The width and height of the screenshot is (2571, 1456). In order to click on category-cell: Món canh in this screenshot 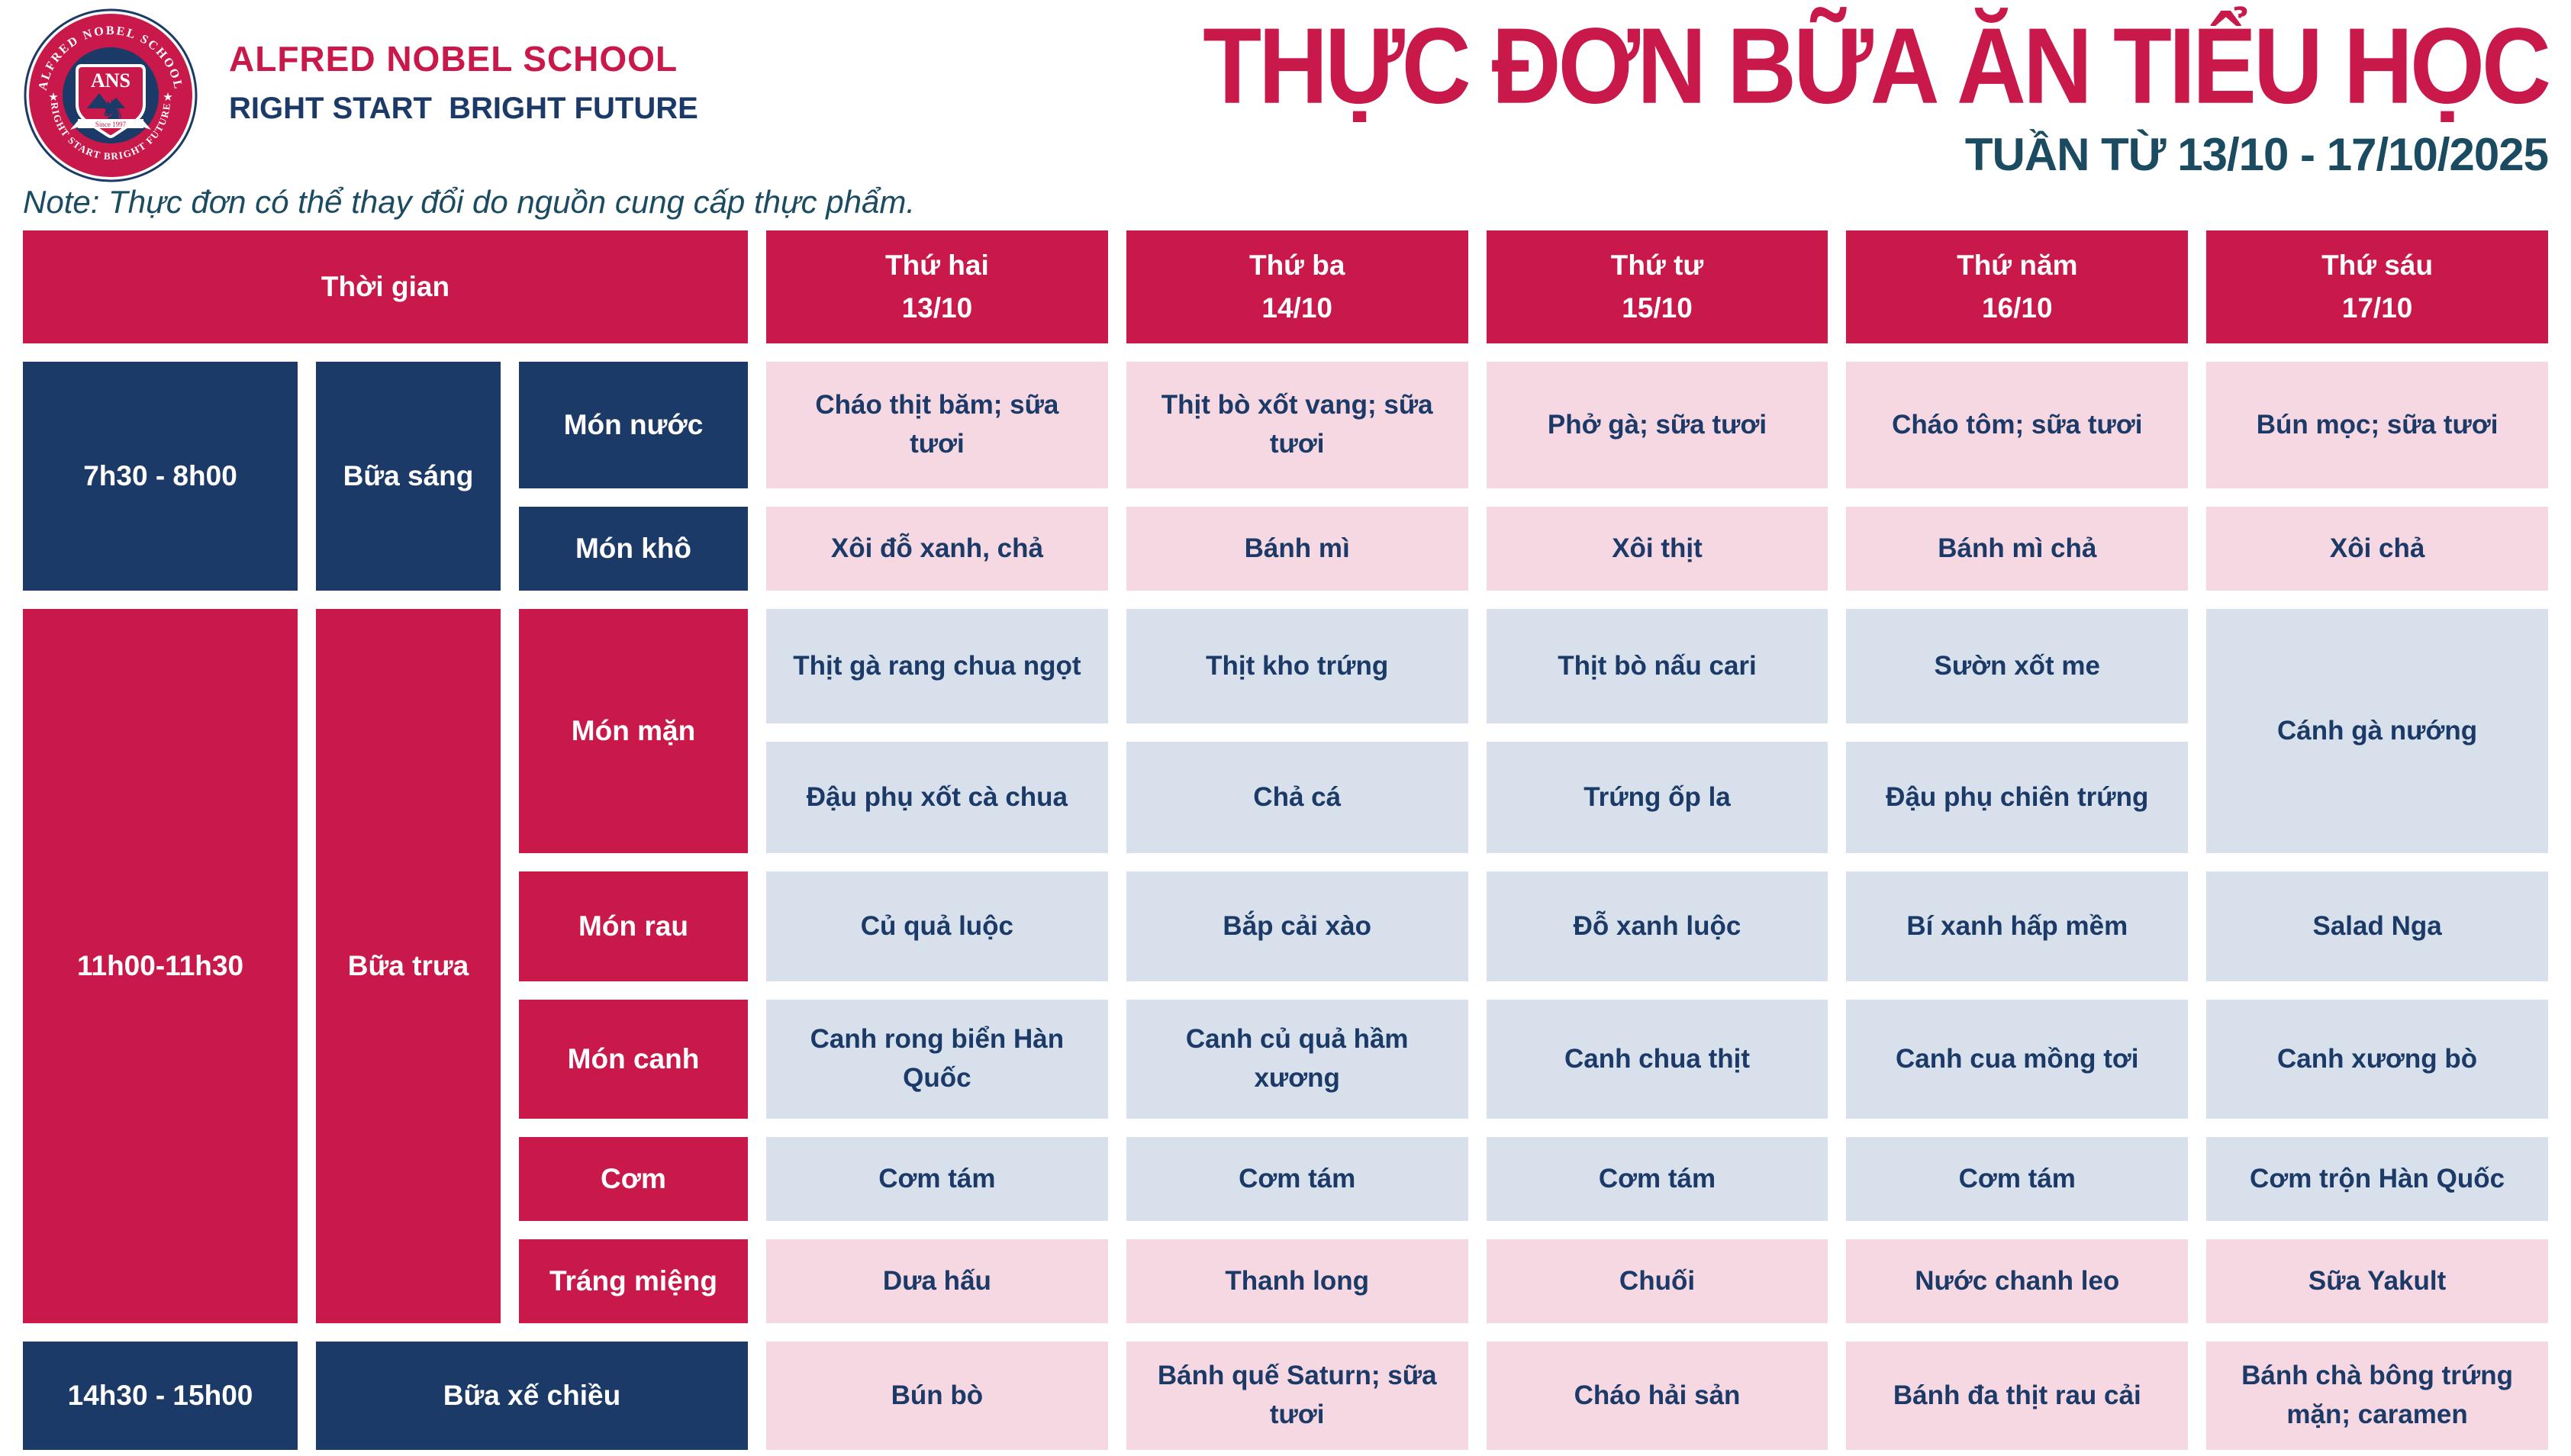, I will do `click(633, 1059)`.